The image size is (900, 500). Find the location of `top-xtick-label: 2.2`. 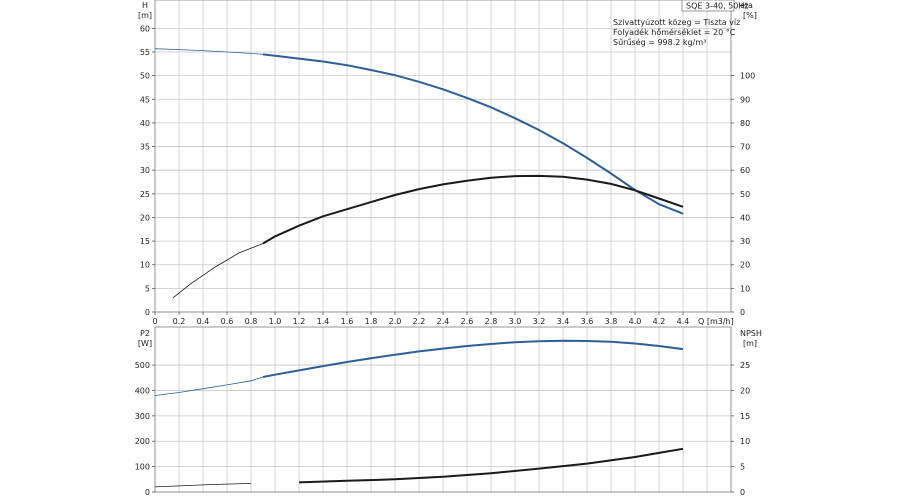

top-xtick-label: 2.2 is located at coordinates (419, 321).